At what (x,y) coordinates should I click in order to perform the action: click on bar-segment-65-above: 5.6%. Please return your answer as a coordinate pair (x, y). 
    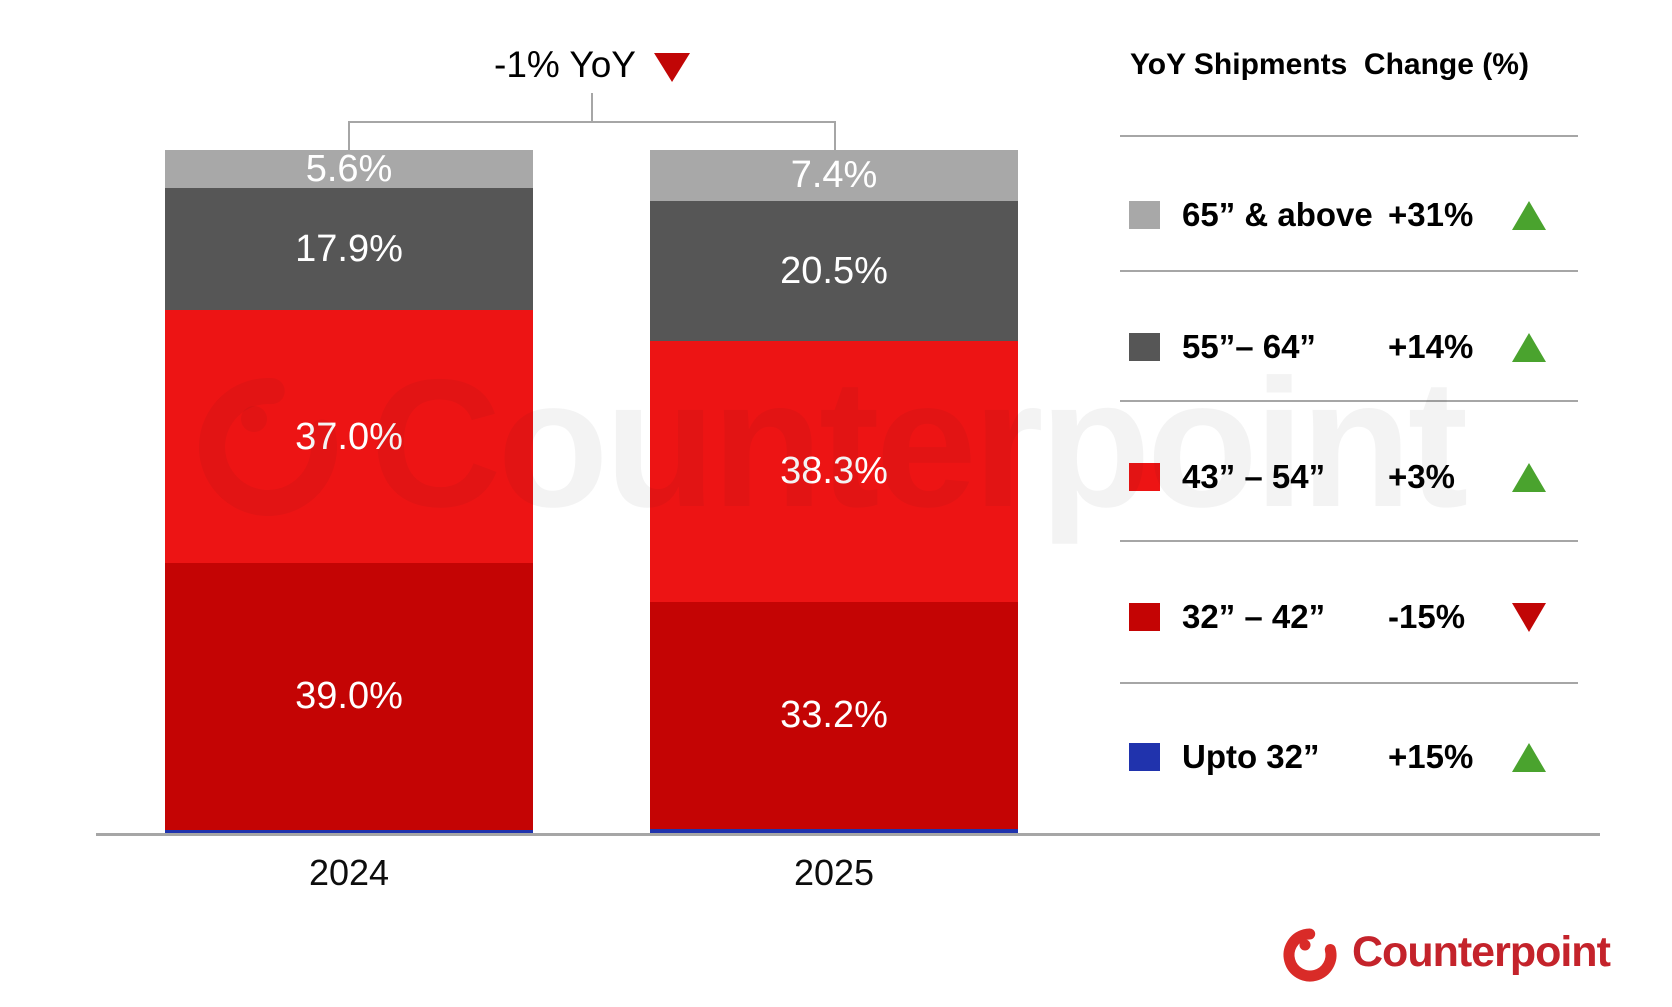
    Looking at the image, I should click on (349, 169).